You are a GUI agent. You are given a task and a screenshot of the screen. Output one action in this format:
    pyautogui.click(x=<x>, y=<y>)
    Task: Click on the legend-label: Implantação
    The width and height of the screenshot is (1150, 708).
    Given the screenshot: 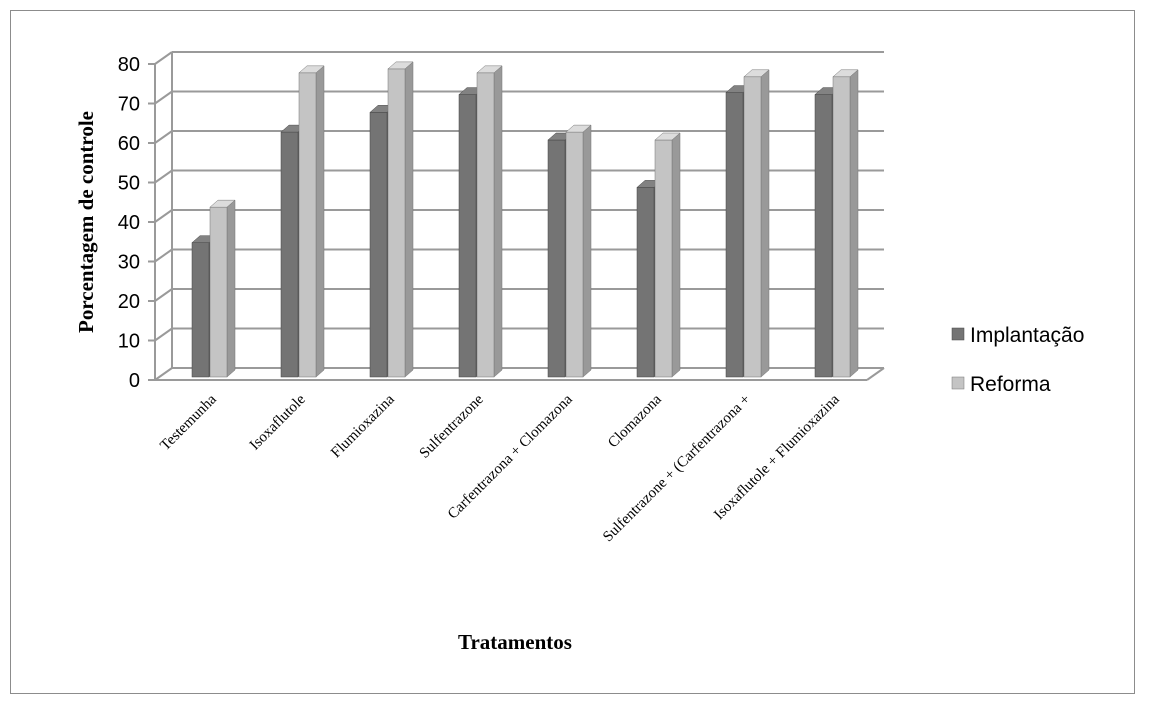 What is the action you would take?
    pyautogui.click(x=1027, y=335)
    